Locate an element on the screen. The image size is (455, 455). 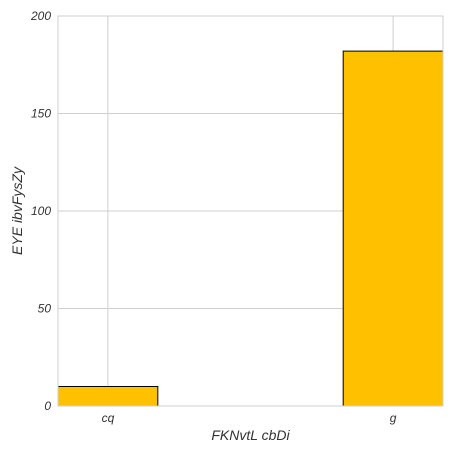
y-tick-label: 150 is located at coordinates (41, 114).